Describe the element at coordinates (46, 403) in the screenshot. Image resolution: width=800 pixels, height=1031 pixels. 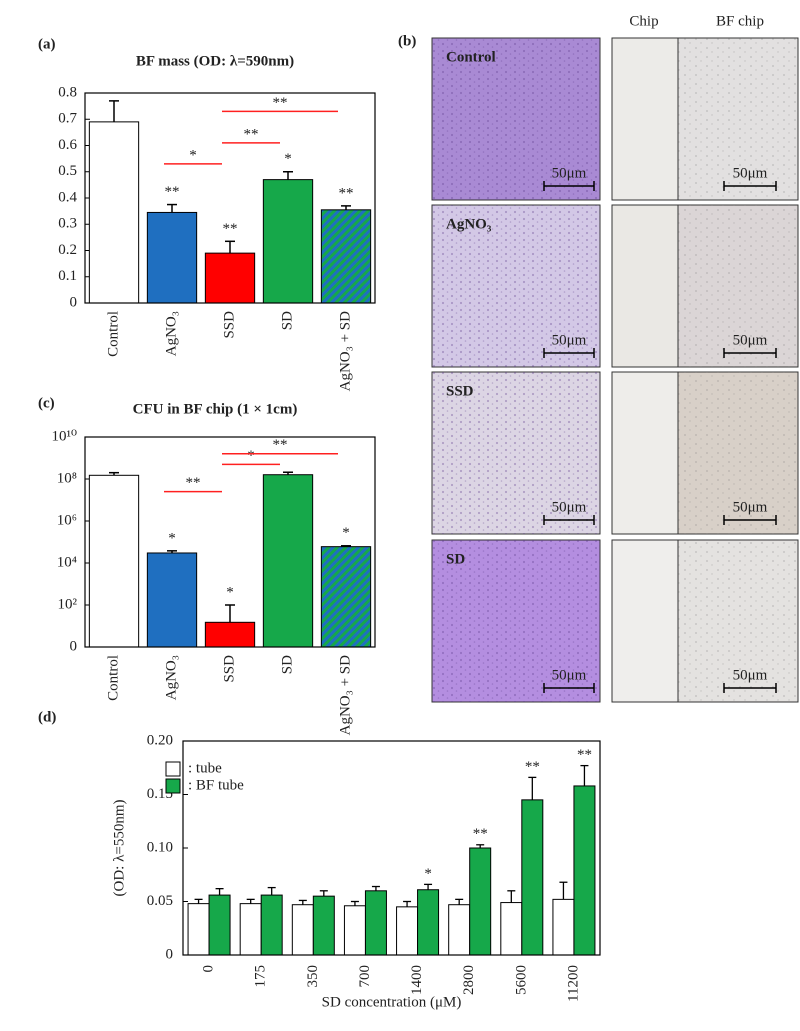
I see `panel-label: (c)` at that location.